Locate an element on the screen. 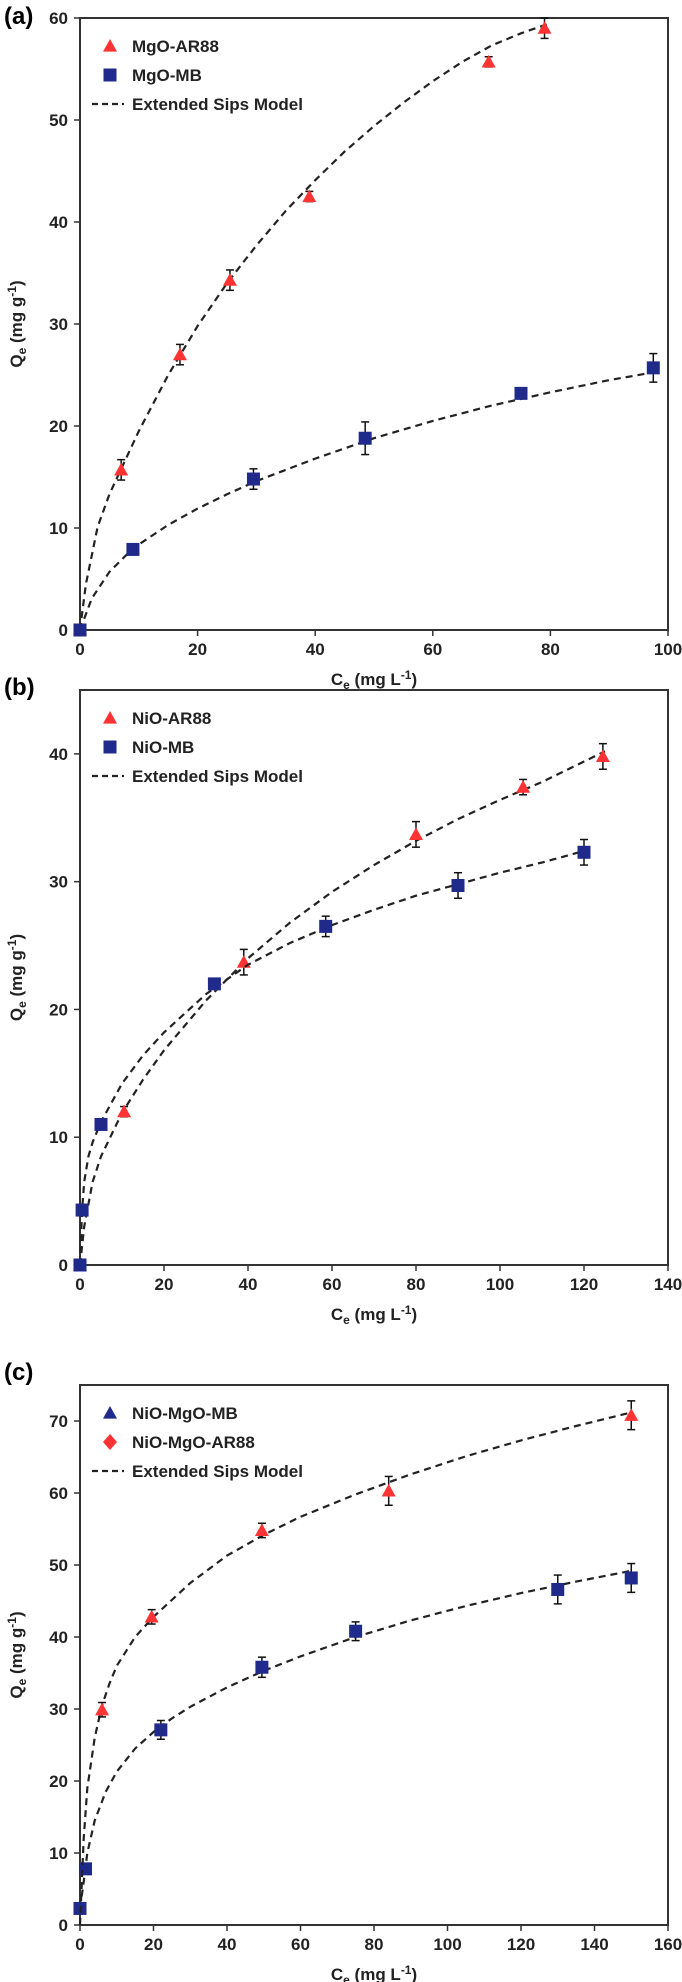  legend: NiO-AR88 NiO-MB Extended Sips Model is located at coordinates (197, 747).